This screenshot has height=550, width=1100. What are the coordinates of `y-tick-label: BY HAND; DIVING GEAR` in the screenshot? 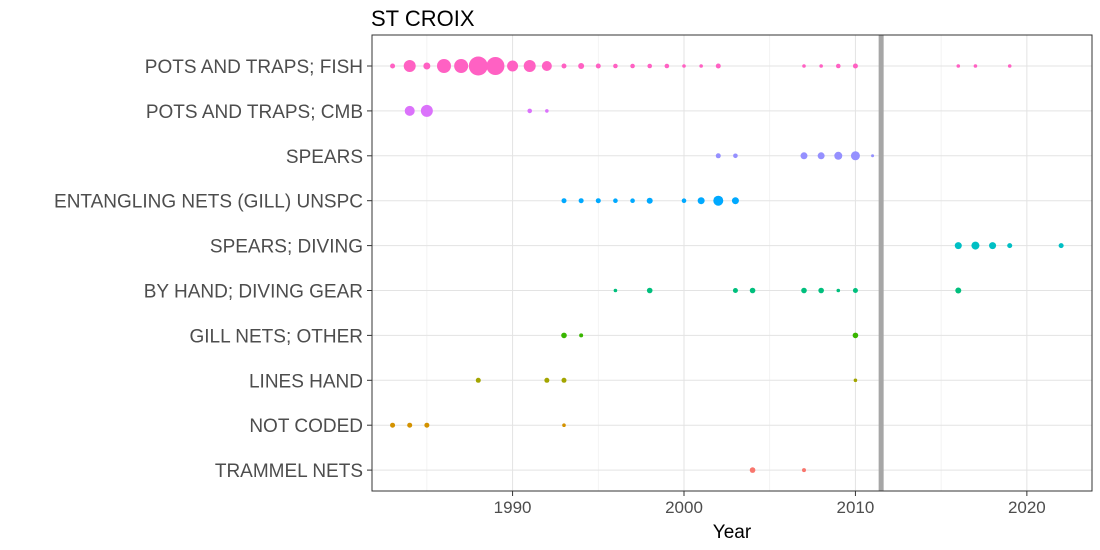 It's located at (253, 292).